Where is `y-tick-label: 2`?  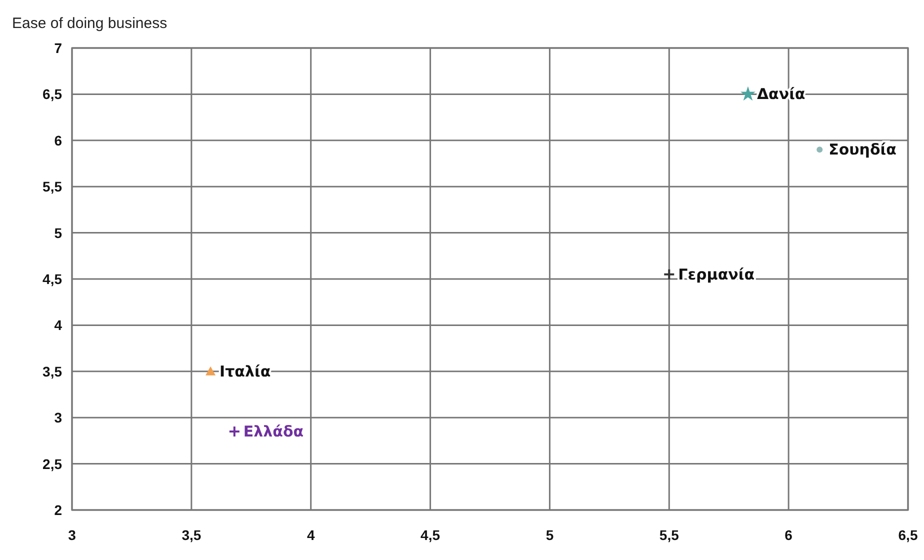
y-tick-label: 2 is located at coordinates (58, 510).